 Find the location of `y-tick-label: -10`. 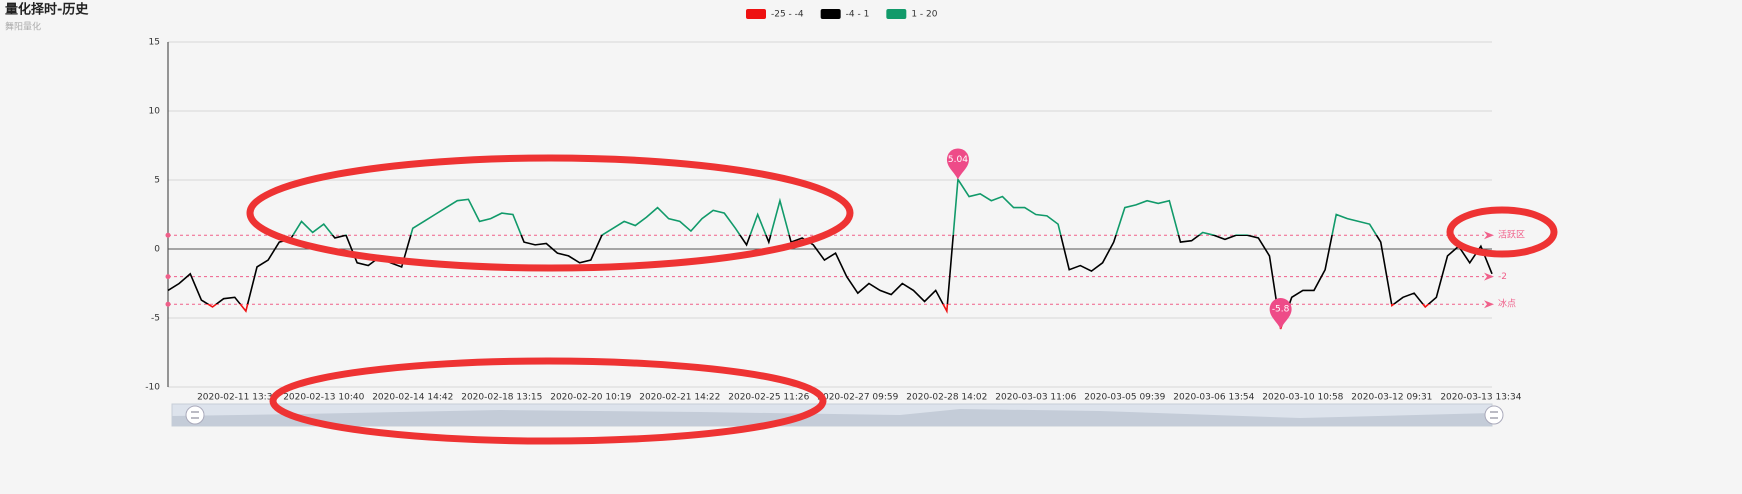

y-tick-label: -10 is located at coordinates (152, 388).